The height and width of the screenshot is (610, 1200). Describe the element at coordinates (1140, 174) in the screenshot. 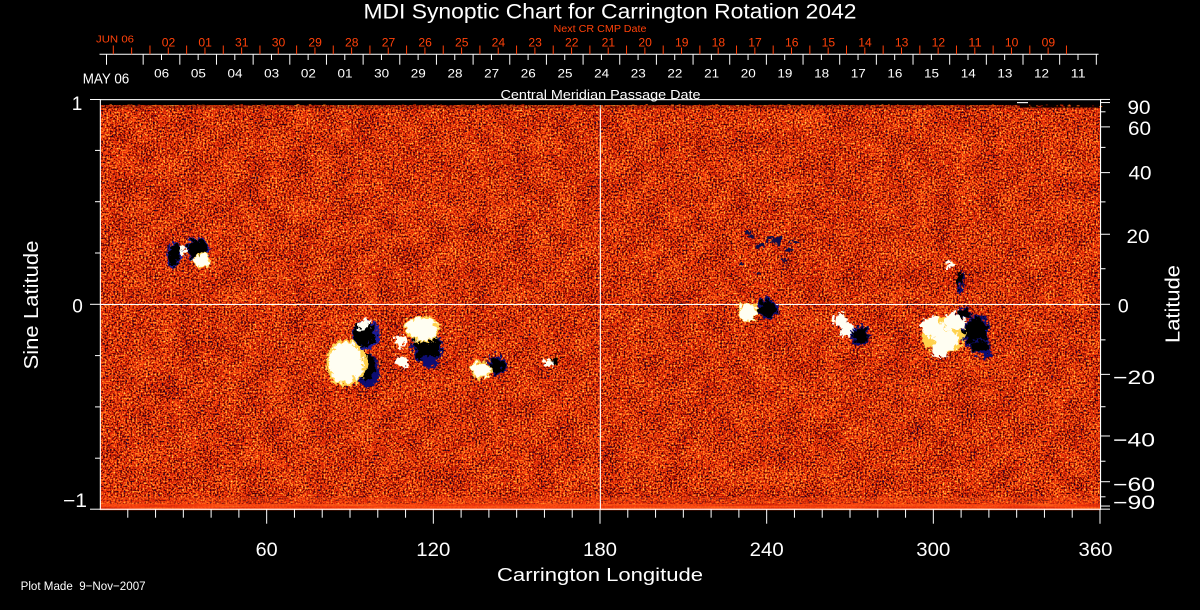

I see `svg-text: 40` at that location.